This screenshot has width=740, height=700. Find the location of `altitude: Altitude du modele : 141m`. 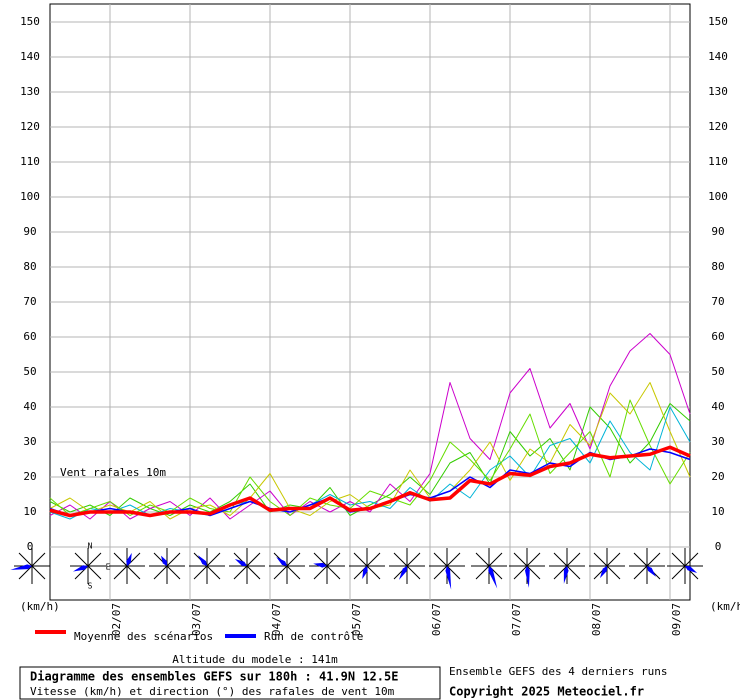

altitude: Altitude du modele : 141m is located at coordinates (255, 659).